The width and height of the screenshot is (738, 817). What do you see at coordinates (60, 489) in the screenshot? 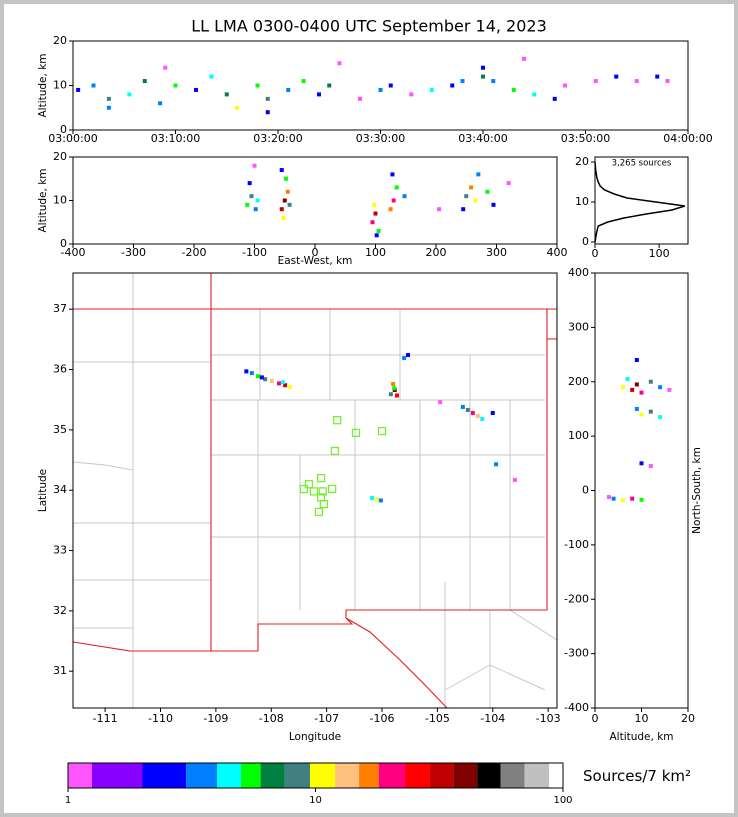
I see `y-tick-label: 34` at bounding box center [60, 489].